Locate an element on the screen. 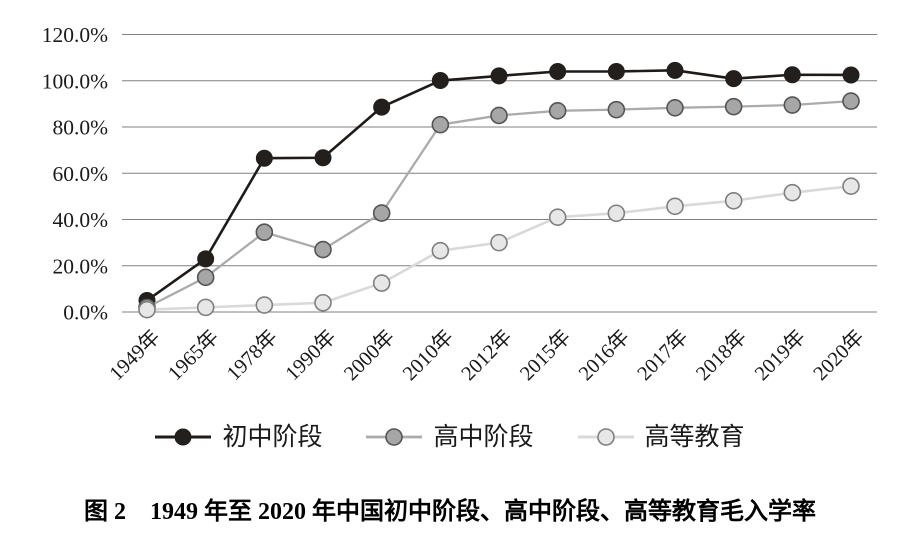  legend-label-junior-secondary: 初中阶段 is located at coordinates (272, 437).